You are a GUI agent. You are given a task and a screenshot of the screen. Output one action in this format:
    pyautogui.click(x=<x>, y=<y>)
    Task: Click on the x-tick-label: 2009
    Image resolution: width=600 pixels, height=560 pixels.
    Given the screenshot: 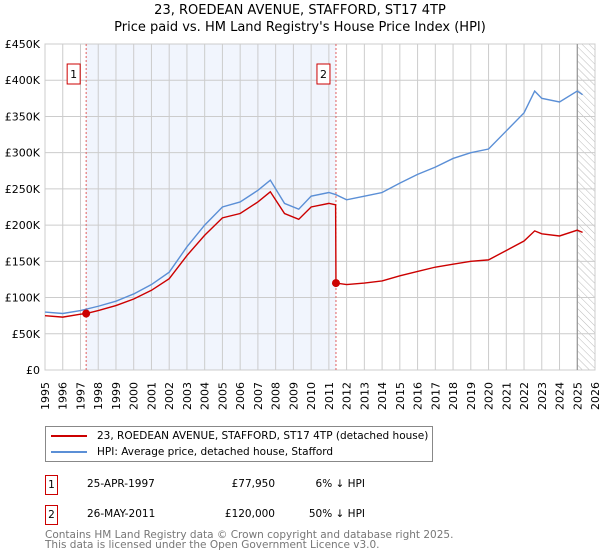 What is the action you would take?
    pyautogui.click(x=293, y=396)
    